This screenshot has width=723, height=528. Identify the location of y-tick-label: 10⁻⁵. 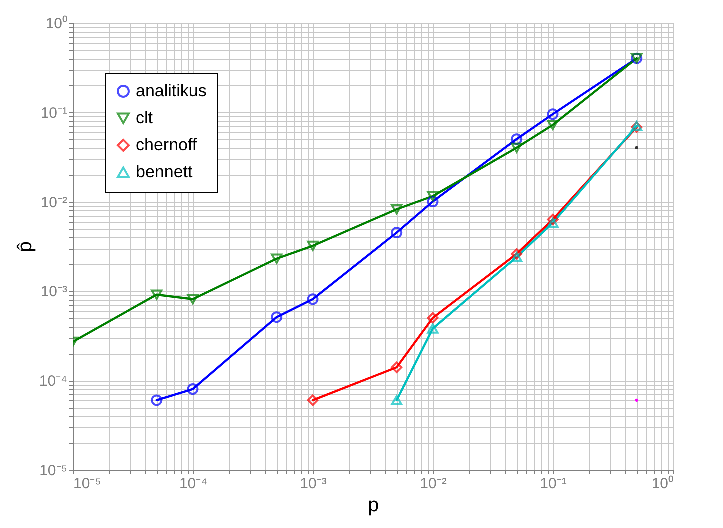
(54, 471).